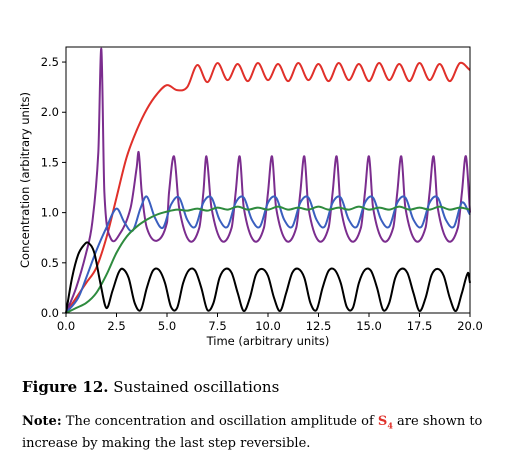  Describe the element at coordinates (116, 326) in the screenshot. I see `x-tick-label: 2.5` at that location.